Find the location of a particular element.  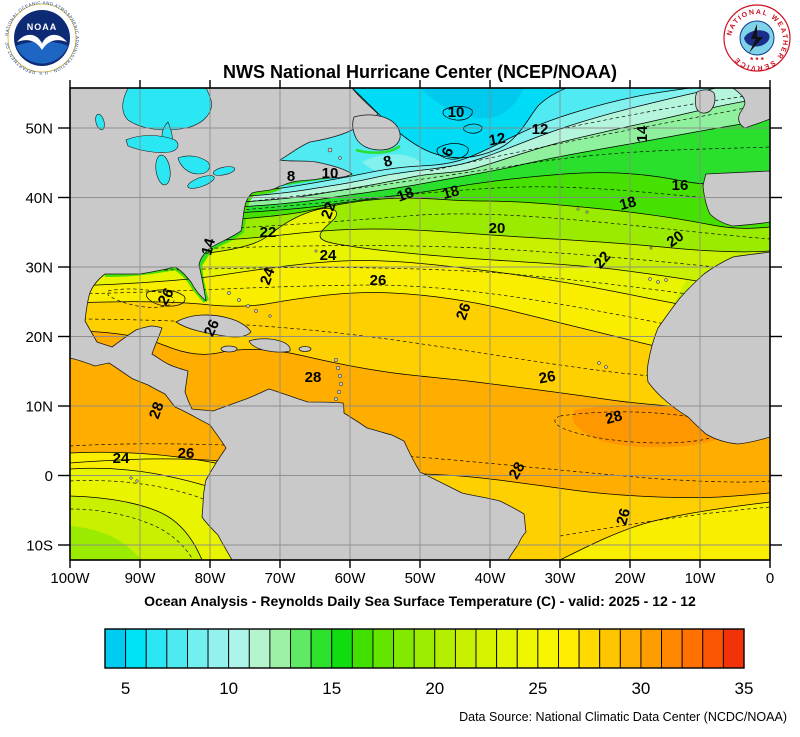

x-axis-label: 50W is located at coordinates (421, 578).